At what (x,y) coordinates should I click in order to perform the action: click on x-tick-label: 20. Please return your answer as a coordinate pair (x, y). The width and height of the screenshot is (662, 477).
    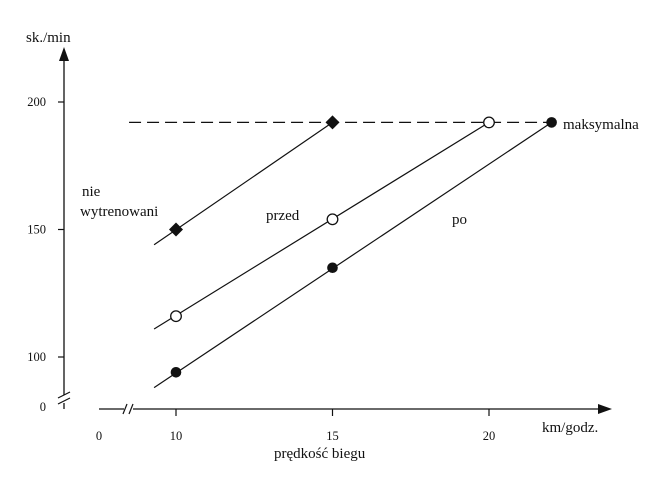
    Looking at the image, I should click on (489, 436).